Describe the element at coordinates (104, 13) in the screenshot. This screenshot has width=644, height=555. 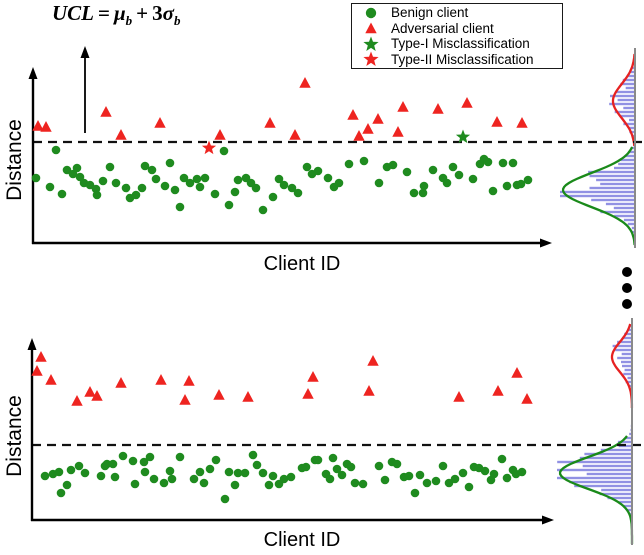
I see `formula-equals: =` at that location.